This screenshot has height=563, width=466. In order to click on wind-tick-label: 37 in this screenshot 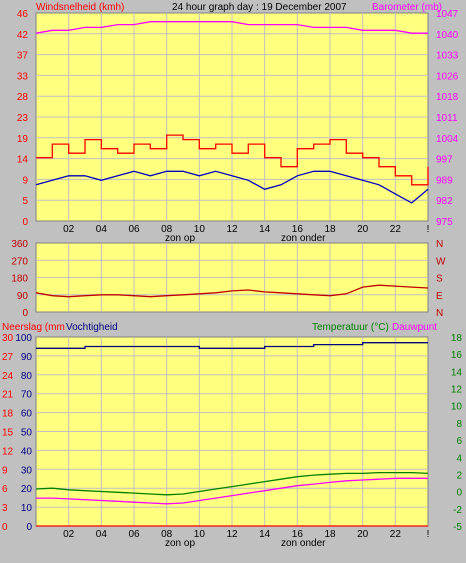, I will do `click(23, 56)`.